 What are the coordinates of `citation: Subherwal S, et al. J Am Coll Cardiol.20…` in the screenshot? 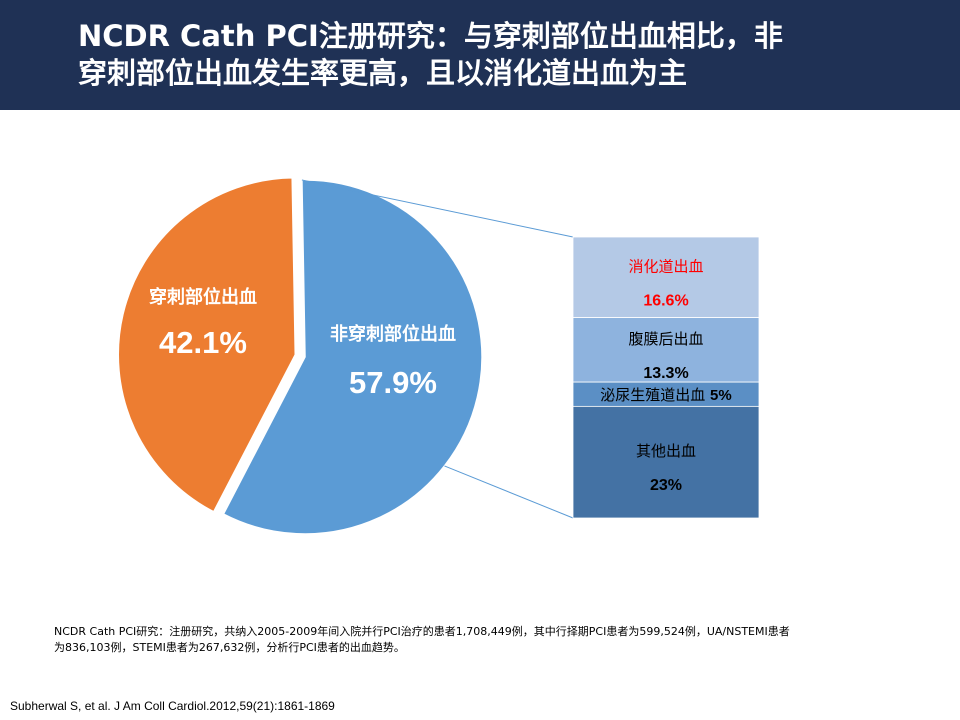 It's located at (172, 706).